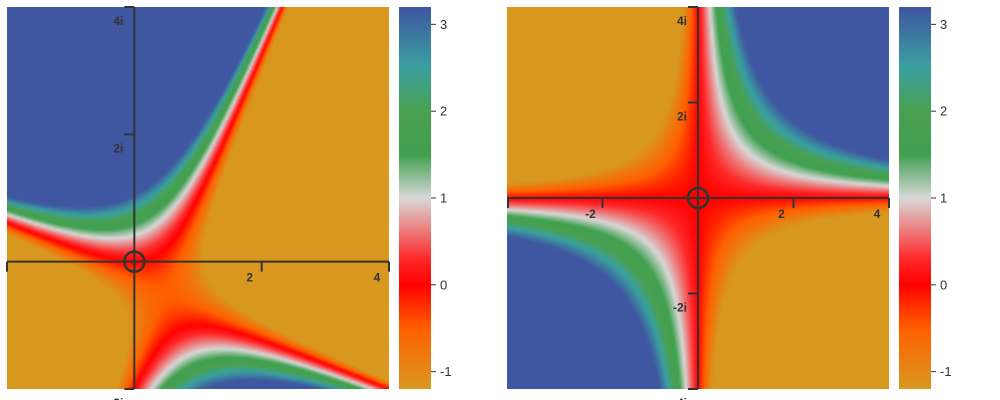 The image size is (1000, 400). Describe the element at coordinates (680, 398) in the screenshot. I see `y-tick-label: -4i` at that location.